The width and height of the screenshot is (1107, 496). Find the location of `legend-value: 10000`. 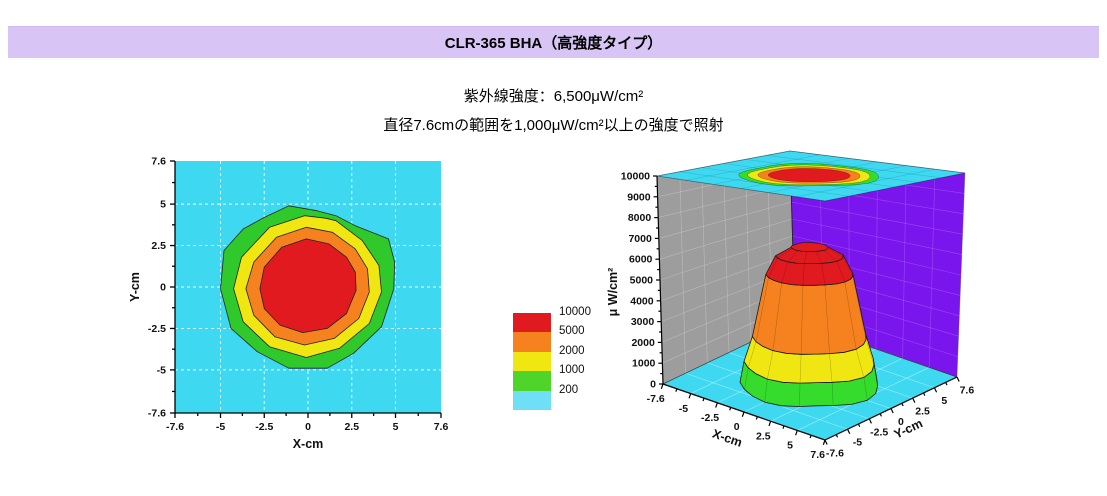

legend-value: 10000 is located at coordinates (575, 312).